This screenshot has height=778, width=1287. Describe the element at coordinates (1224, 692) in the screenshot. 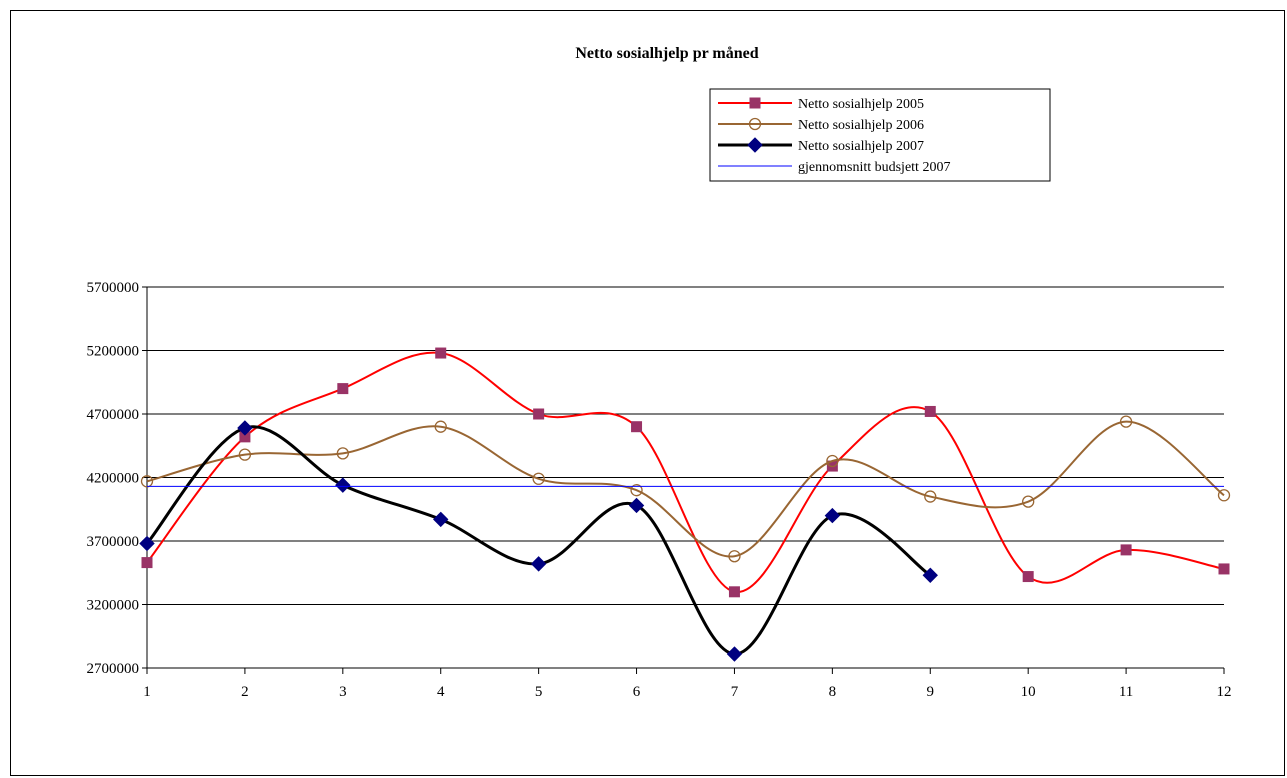

I see `x-tick-label: 12` at that location.